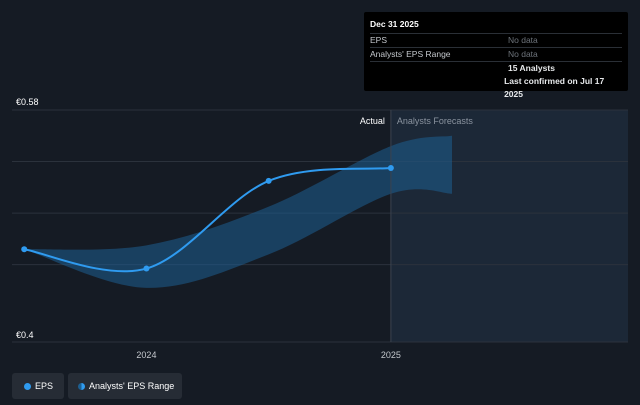 Image resolution: width=640 pixels, height=405 pixels. Describe the element at coordinates (27, 386) in the screenshot. I see `eps-legend-dot-icon` at that location.